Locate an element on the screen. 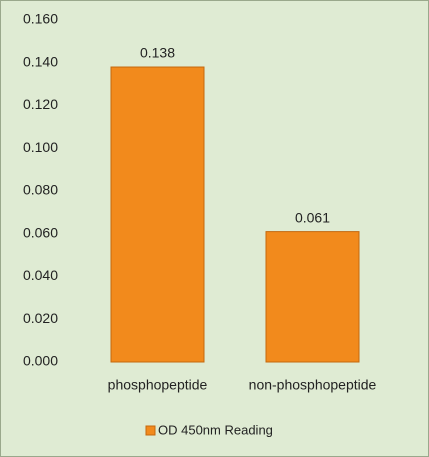 The height and width of the screenshot is (457, 429). legend-label: OD 450nm Reading is located at coordinates (215, 429).